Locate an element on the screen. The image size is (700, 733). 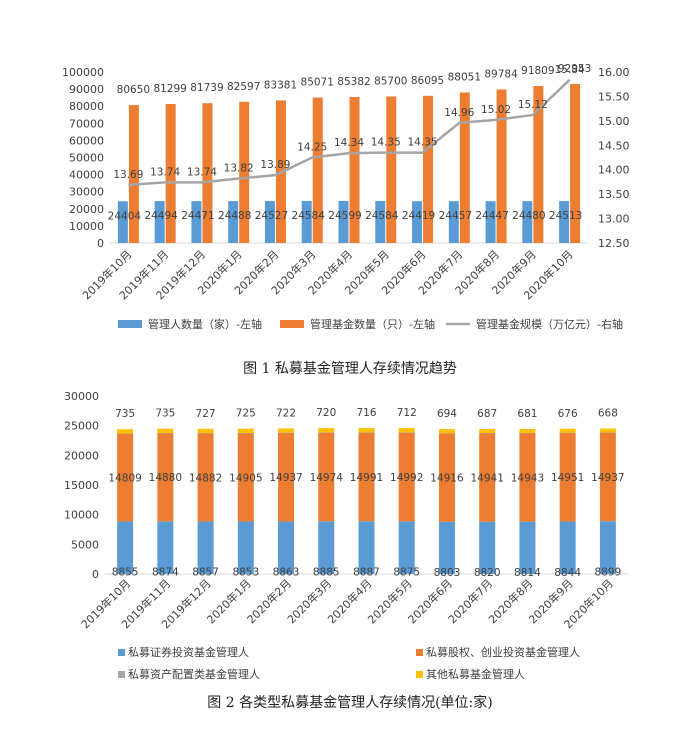
chart2-label-pe: 14809 is located at coordinates (124, 479).